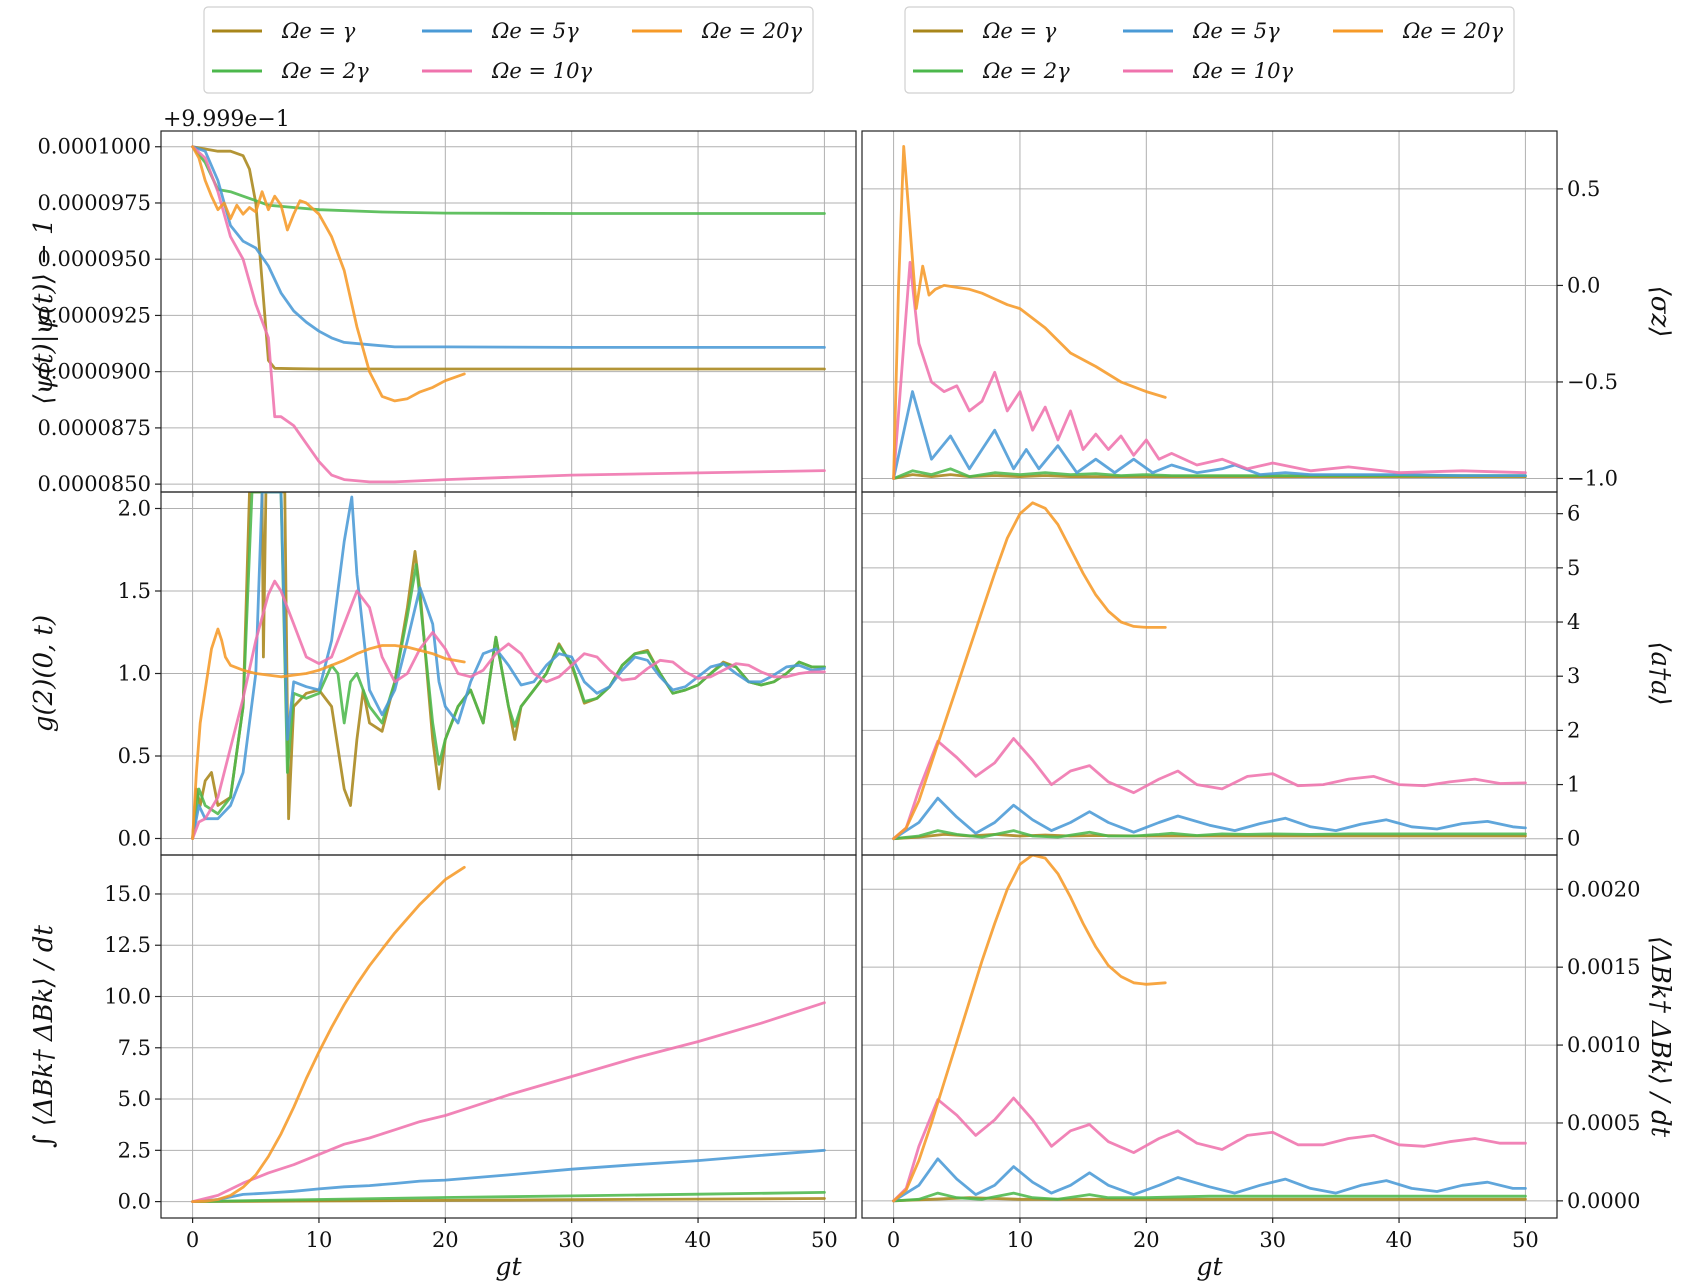 The height and width of the screenshot is (1288, 1704). I want to click on y-tick-label: 0.0020, so click(1603, 889).